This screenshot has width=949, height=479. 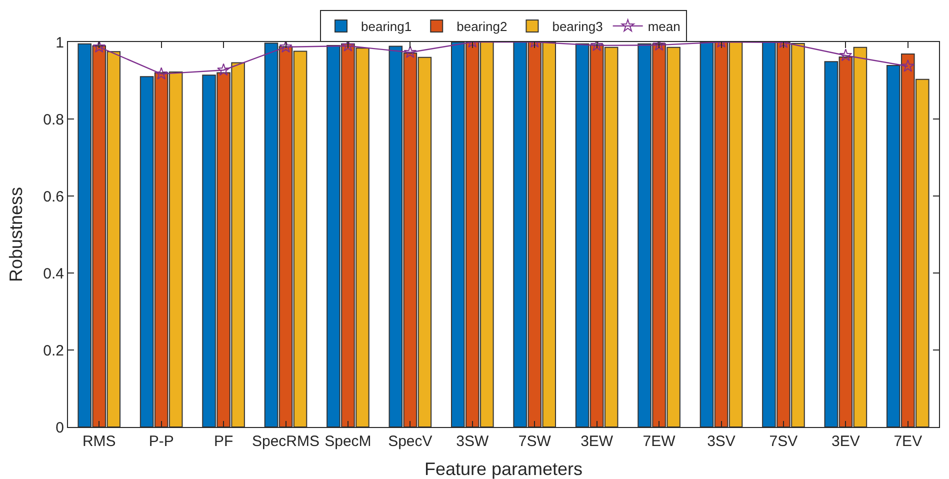 What do you see at coordinates (664, 26) in the screenshot?
I see `legend-label: mean` at bounding box center [664, 26].